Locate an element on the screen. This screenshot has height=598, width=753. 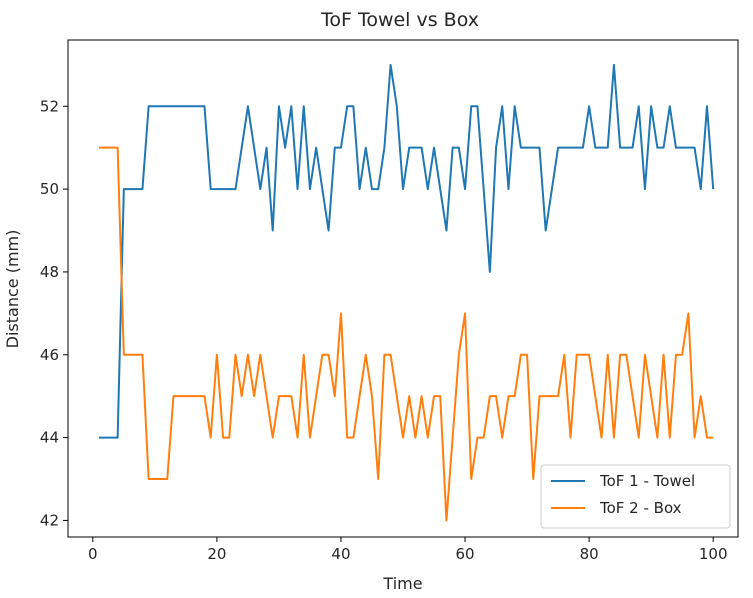
legend-label-box: ToF 2 - Box is located at coordinates (640, 508).